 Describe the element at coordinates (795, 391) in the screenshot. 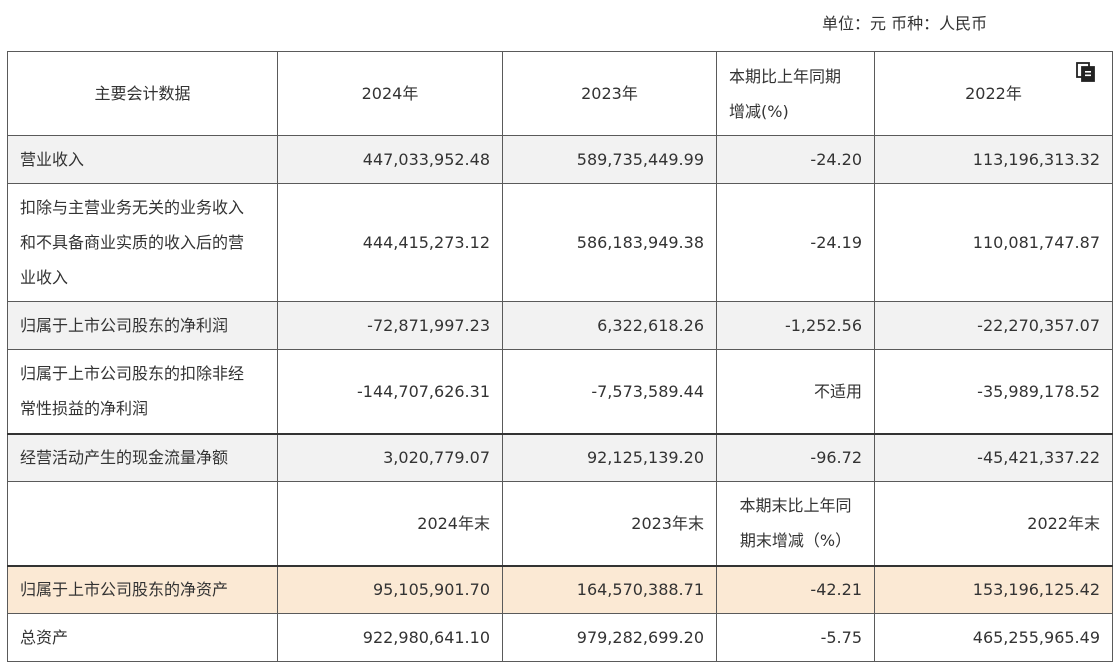

I see `cell-change: 不适用` at that location.